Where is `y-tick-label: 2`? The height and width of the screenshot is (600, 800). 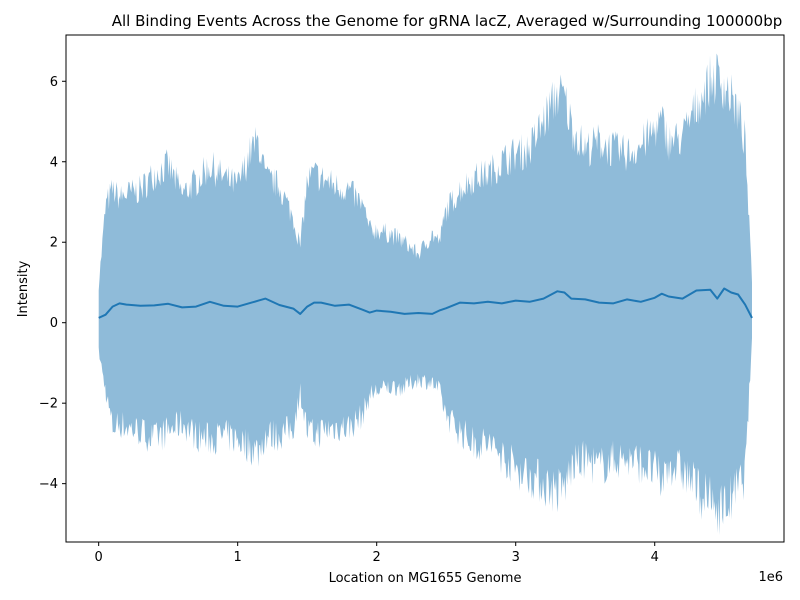 y-tick-label: 2 is located at coordinates (54, 243).